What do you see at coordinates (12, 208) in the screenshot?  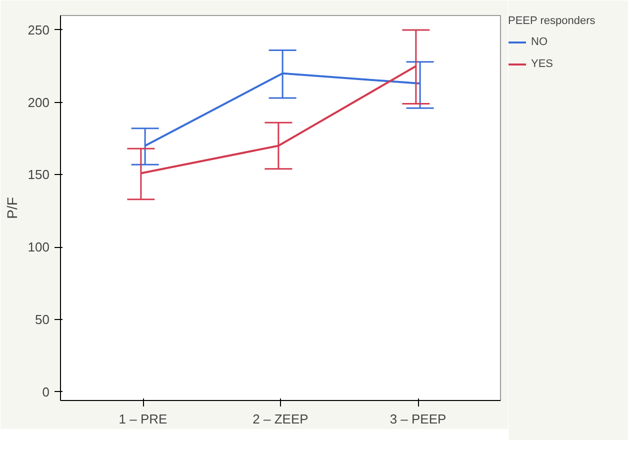 I see `y-axis-title: P/F` at bounding box center [12, 208].